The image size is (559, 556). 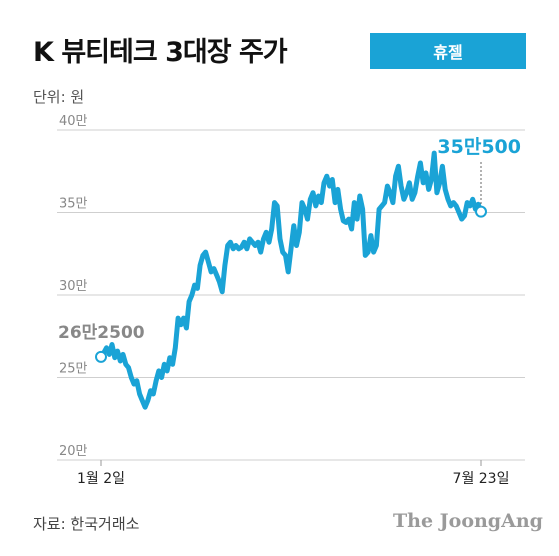 What do you see at coordinates (101, 333) in the screenshot?
I see `start-price-label: 26만2500` at bounding box center [101, 333].